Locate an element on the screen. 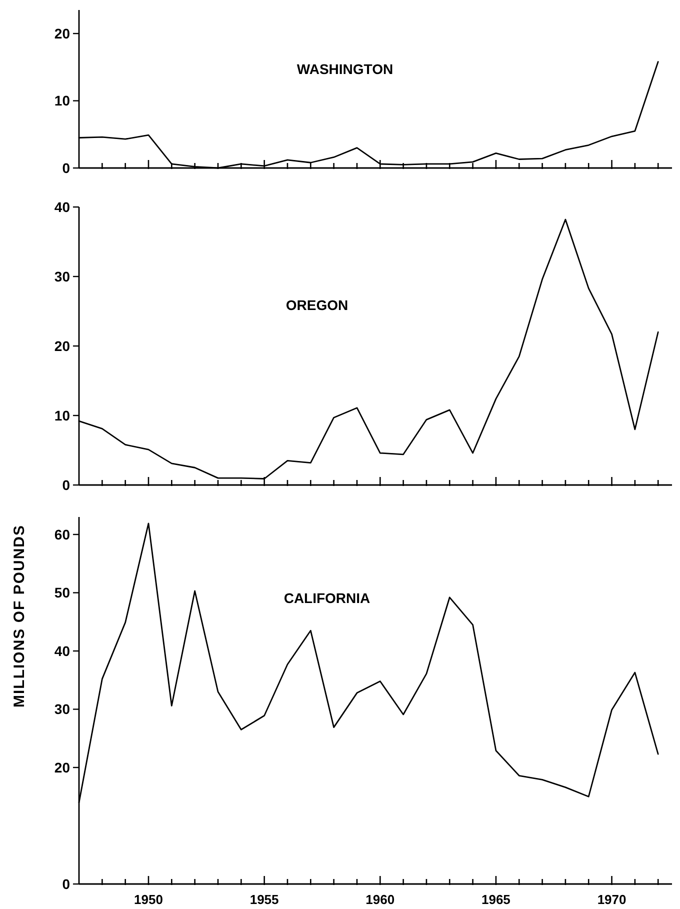  y-axis-title: MILLIONS OF POUNDS is located at coordinates (19, 616).